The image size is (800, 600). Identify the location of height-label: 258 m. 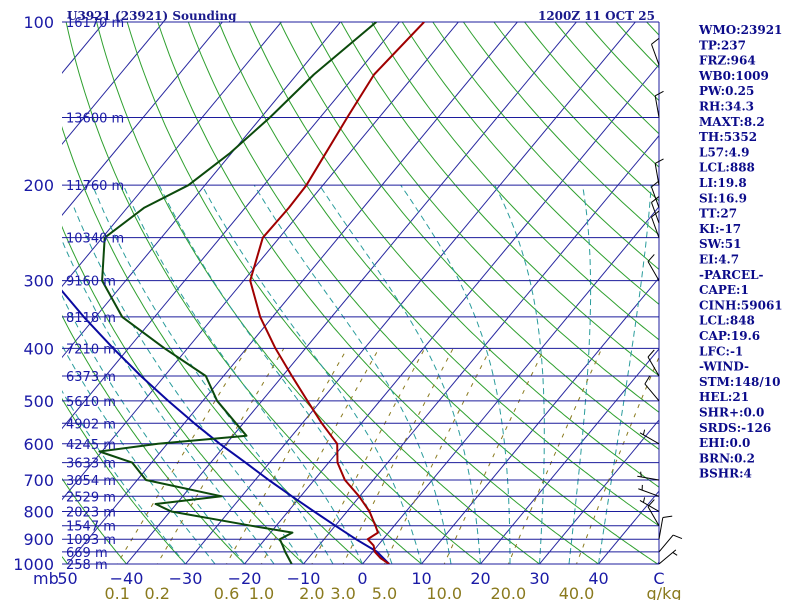
(87, 565).